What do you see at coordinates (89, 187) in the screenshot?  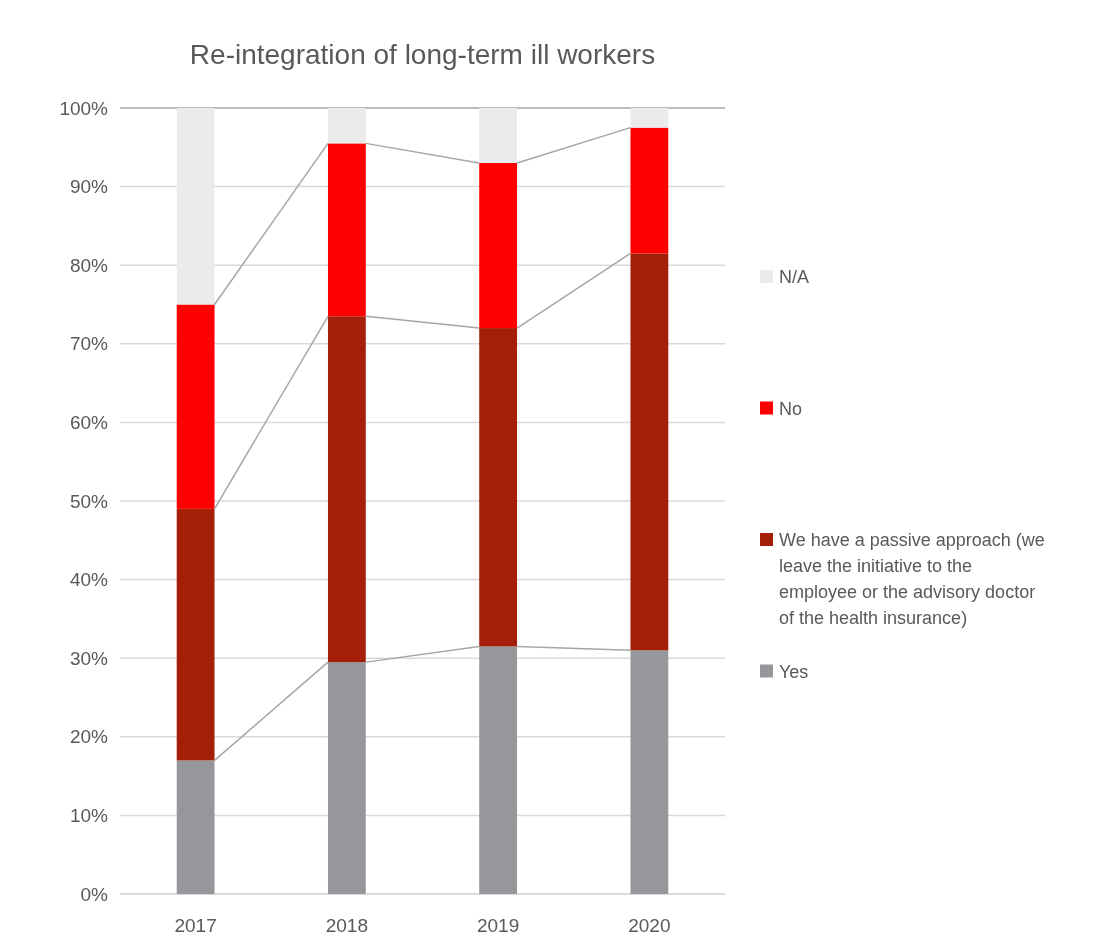 I see `y-tick-label: 90%` at bounding box center [89, 187].